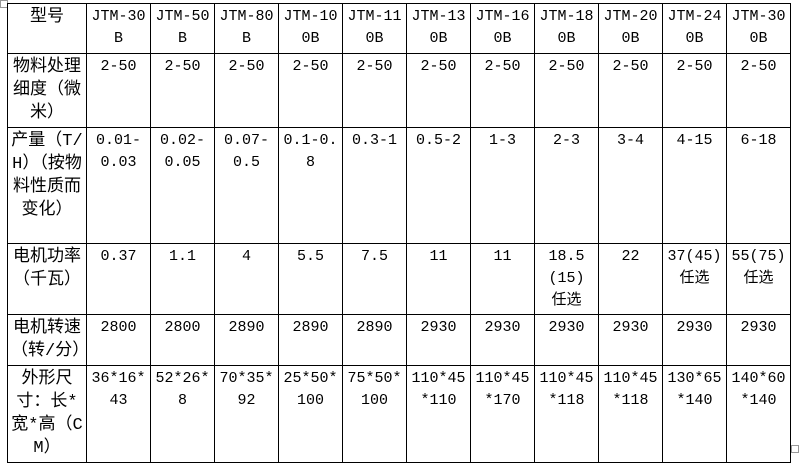  What do you see at coordinates (48, 340) in the screenshot?
I see `row-label: 电机转速（转/分）` at bounding box center [48, 340].